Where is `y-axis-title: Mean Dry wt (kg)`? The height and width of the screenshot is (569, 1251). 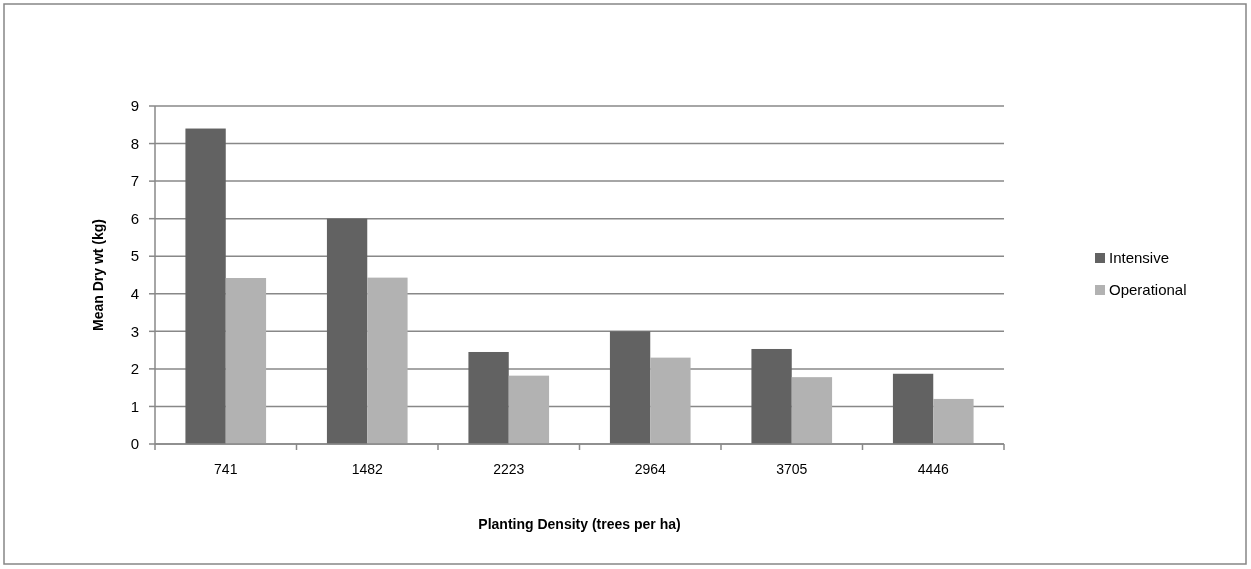
y-axis-title: Mean Dry wt (kg) is located at coordinates (98, 275).